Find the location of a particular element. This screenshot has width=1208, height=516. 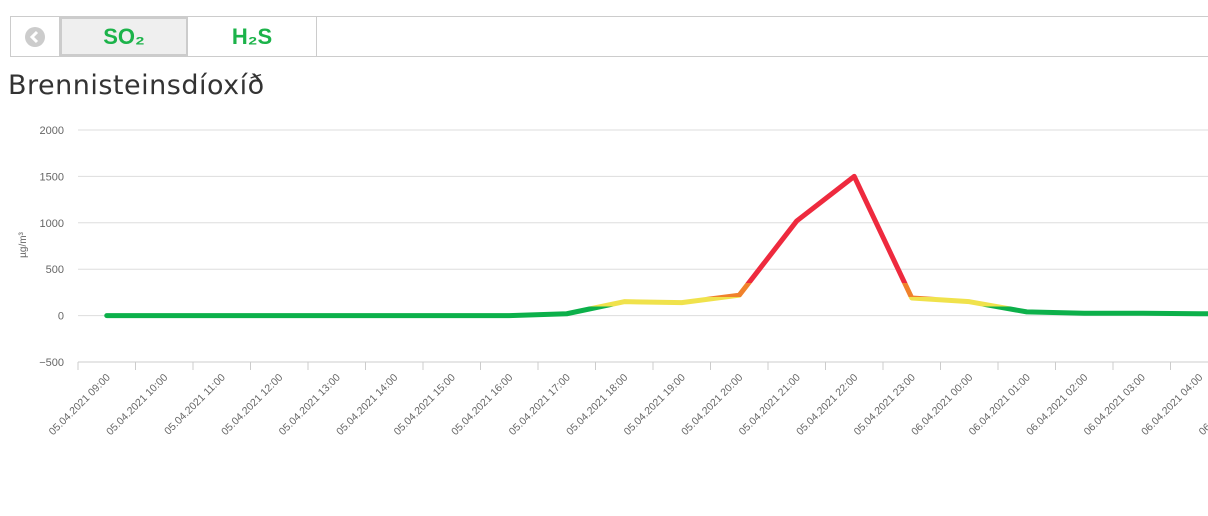

x-tick-label: 05.04.2021 15:00 is located at coordinates (425, 405).